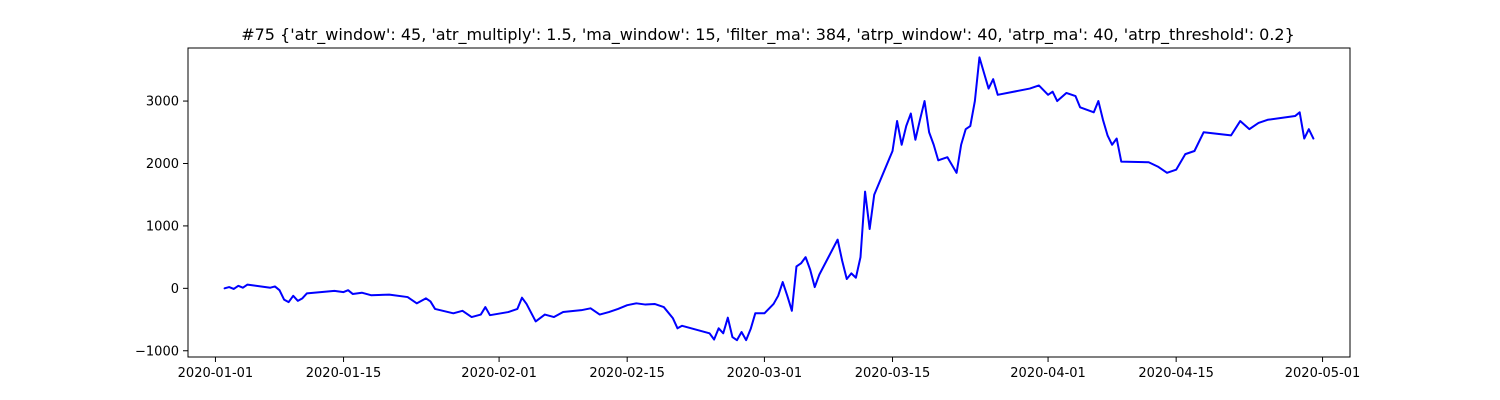 The height and width of the screenshot is (400, 1500). Describe the element at coordinates (175, 289) in the screenshot. I see `y-tick-label: 0` at that location.